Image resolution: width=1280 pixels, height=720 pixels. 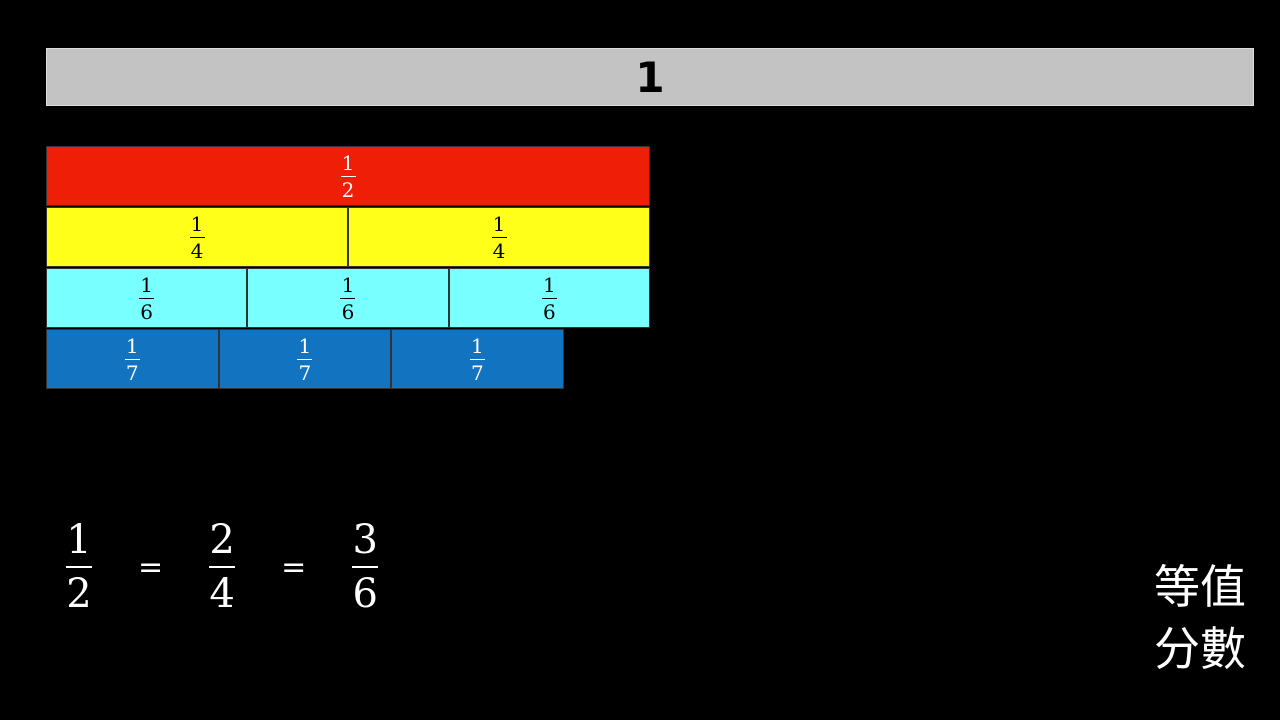 What do you see at coordinates (1200, 618) in the screenshot?
I see `title-block: 等值 分數` at bounding box center [1200, 618].